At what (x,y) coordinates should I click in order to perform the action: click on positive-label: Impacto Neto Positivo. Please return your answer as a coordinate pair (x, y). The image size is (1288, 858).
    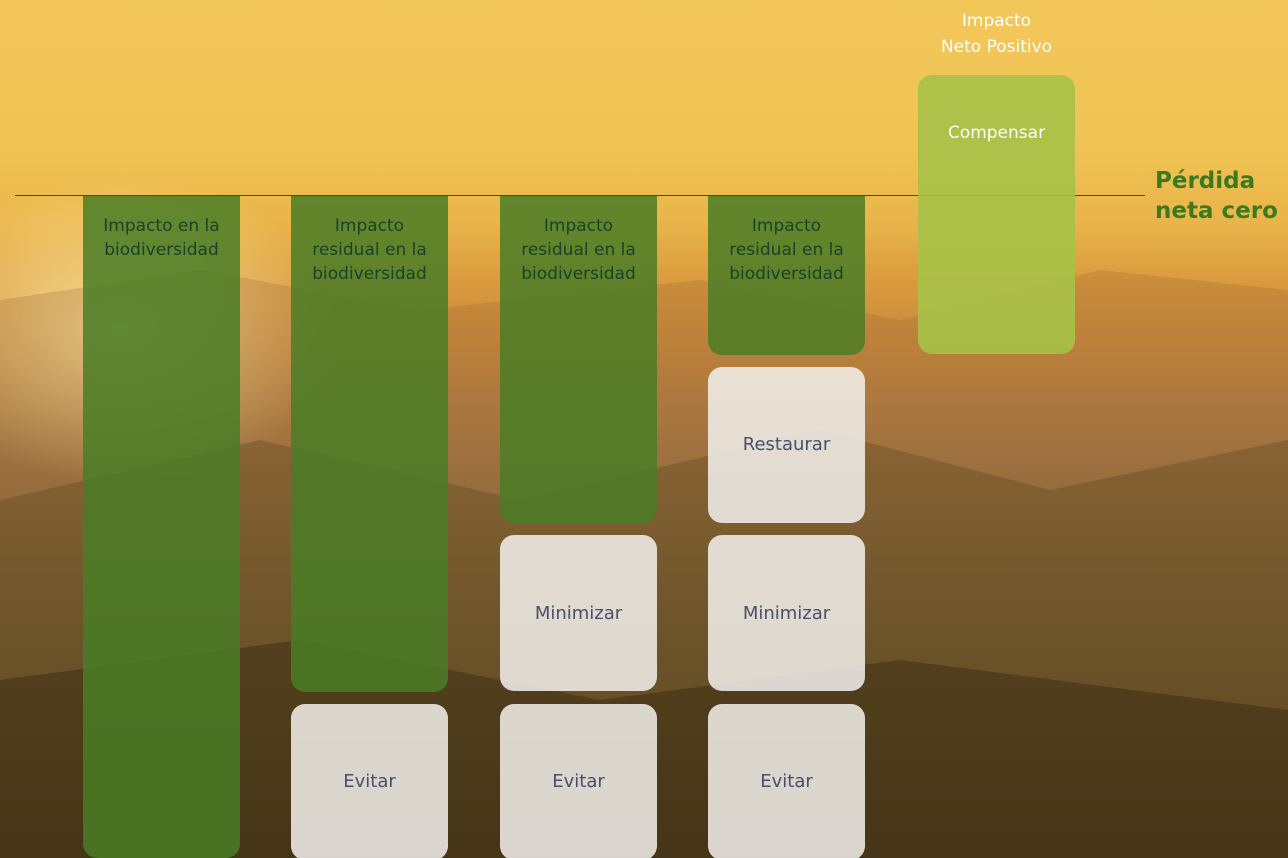
    Looking at the image, I should click on (996, 34).